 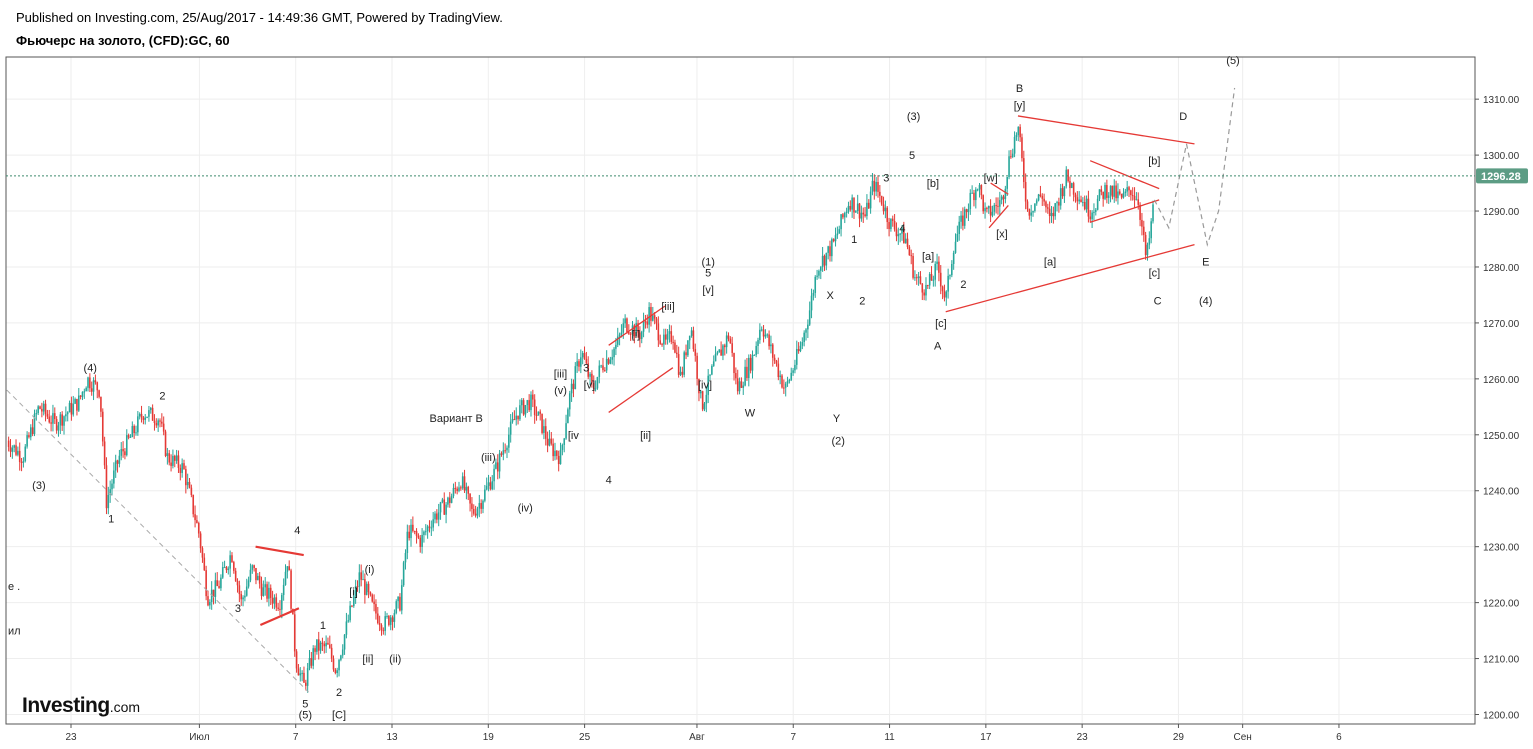 I want to click on y-tick-label: 1280.00, so click(x=1501, y=268).